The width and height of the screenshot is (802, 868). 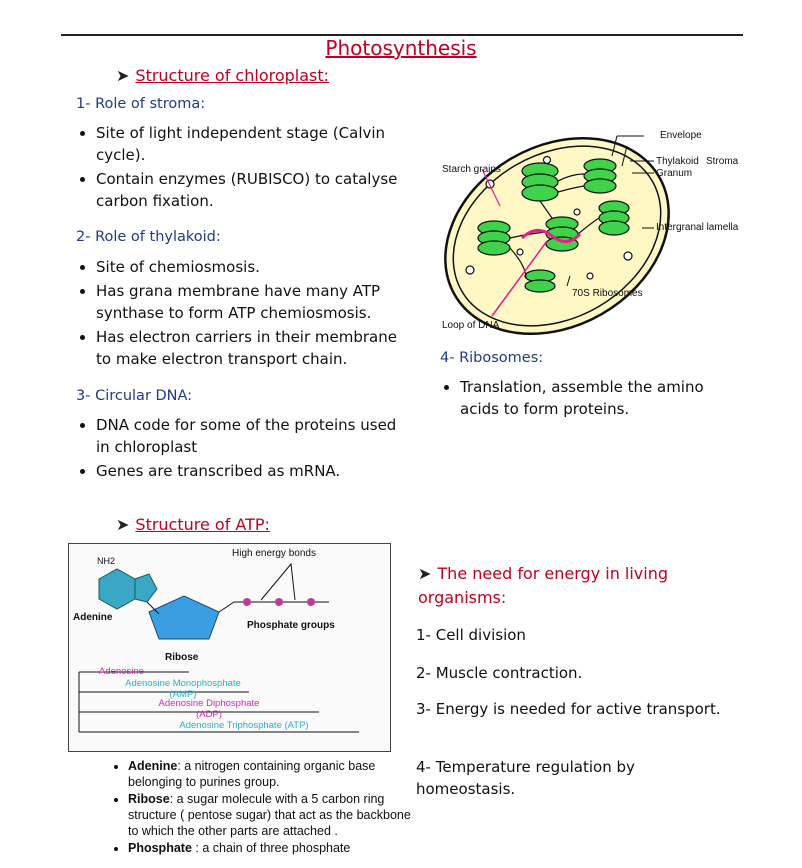 I want to click on label-granum: Granum, so click(x=674, y=173).